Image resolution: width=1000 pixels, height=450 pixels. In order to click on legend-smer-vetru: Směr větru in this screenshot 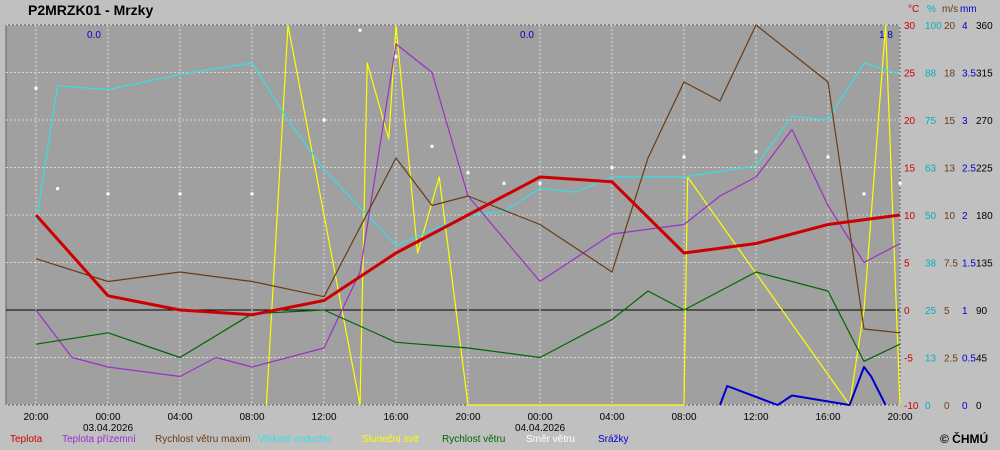, I will do `click(550, 439)`.